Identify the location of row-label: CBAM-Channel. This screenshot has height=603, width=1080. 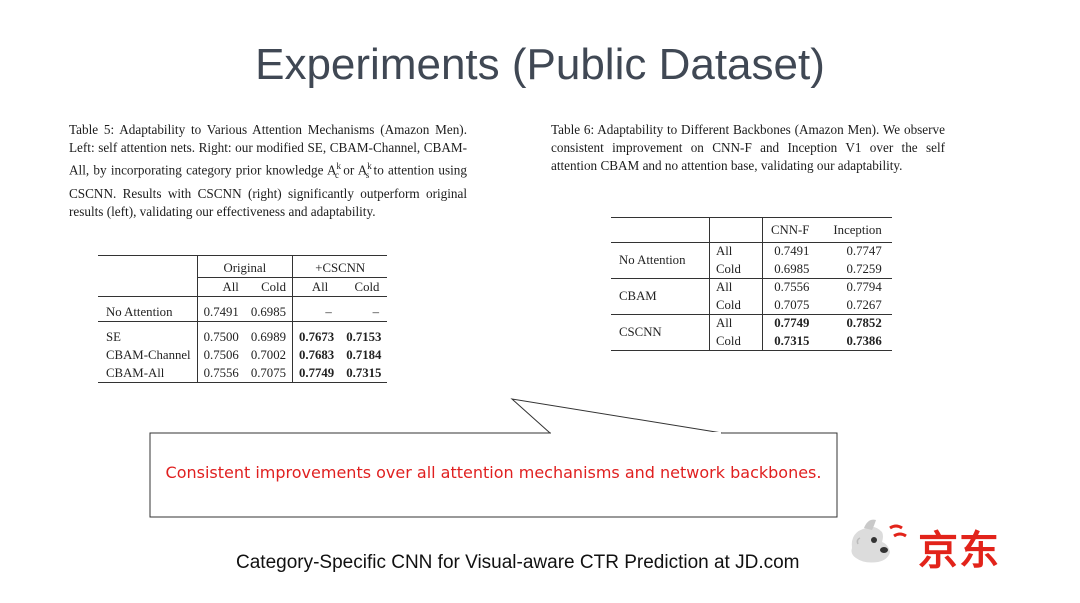
(148, 354).